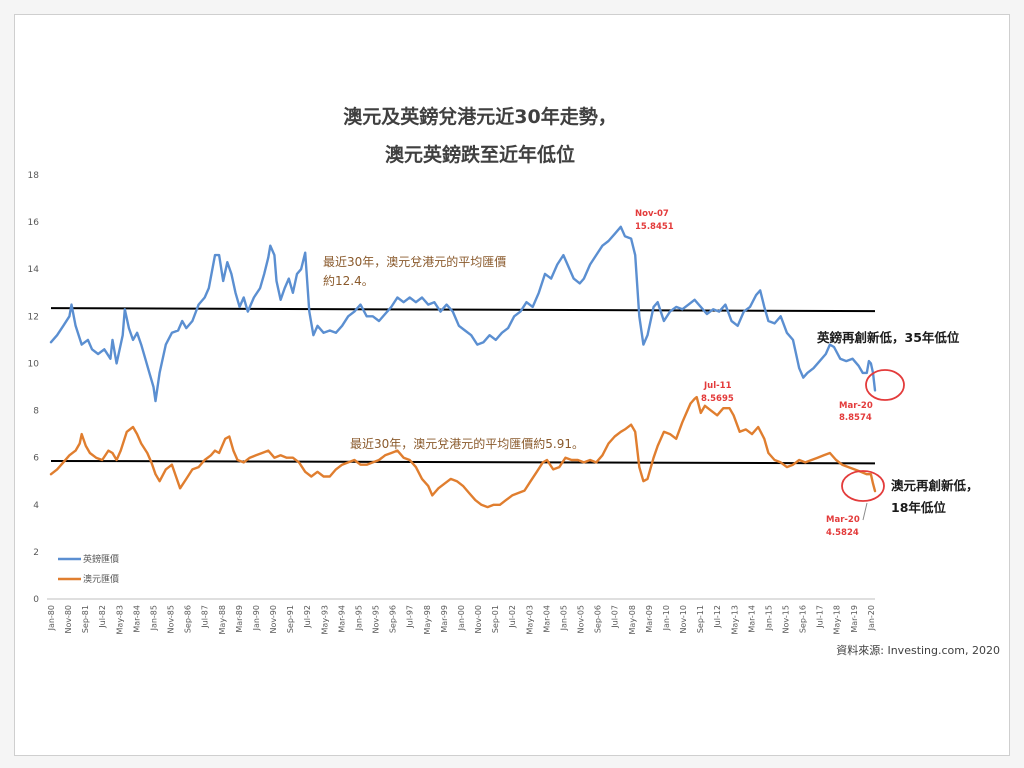 This screenshot has height=768, width=1024. Describe the element at coordinates (348, 280) in the screenshot. I see `gbp-average-label-line-2: 約12.4。` at that location.